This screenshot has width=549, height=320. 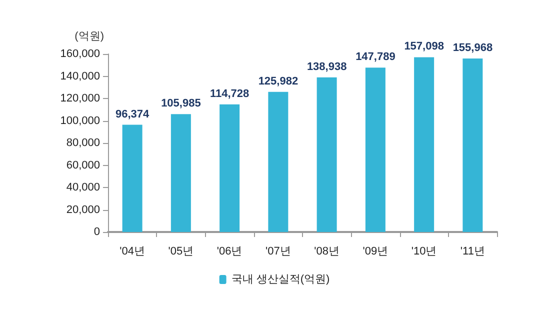 What do you see at coordinates (472, 48) in the screenshot?
I see `data-label: 155,968` at bounding box center [472, 48].